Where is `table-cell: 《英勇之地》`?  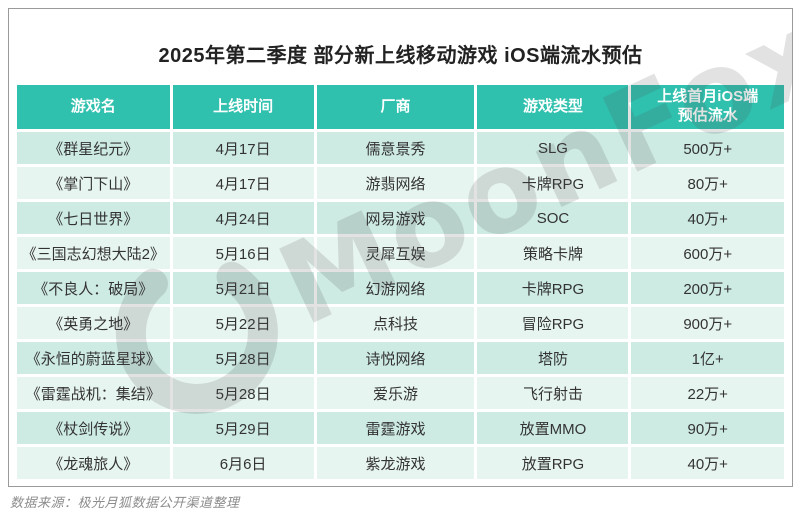
table-cell: 《英勇之地》 is located at coordinates (93, 323).